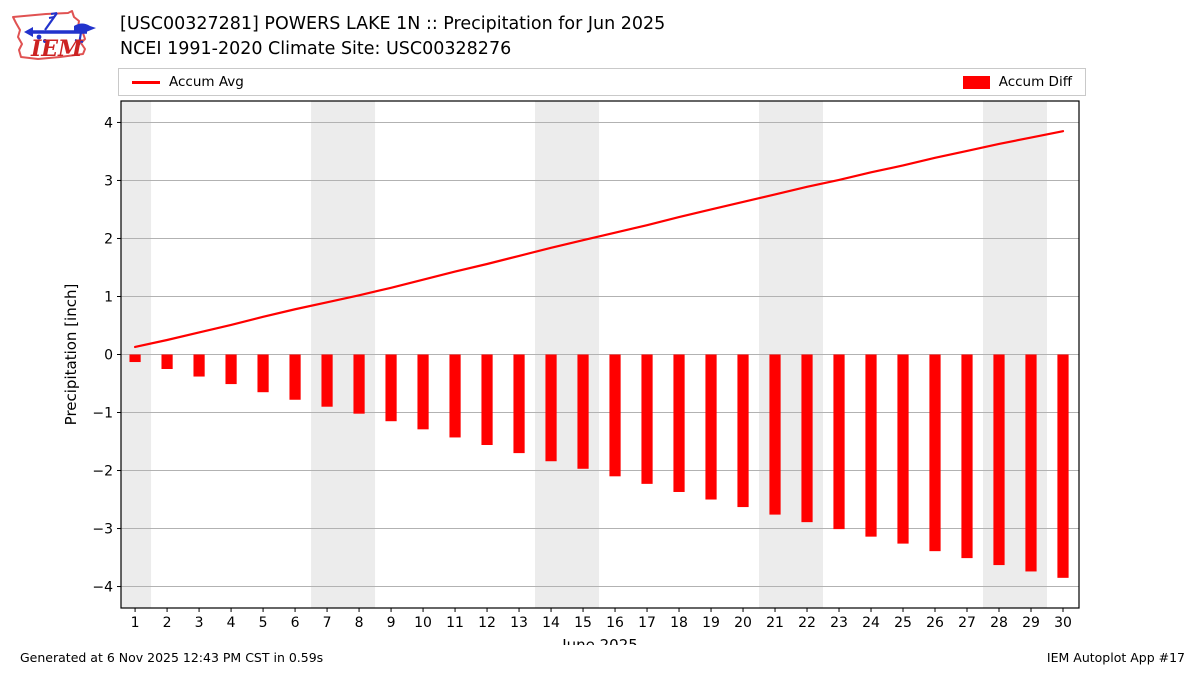 The height and width of the screenshot is (675, 1200). What do you see at coordinates (743, 623) in the screenshot?
I see `x-tick-label: 20` at bounding box center [743, 623].